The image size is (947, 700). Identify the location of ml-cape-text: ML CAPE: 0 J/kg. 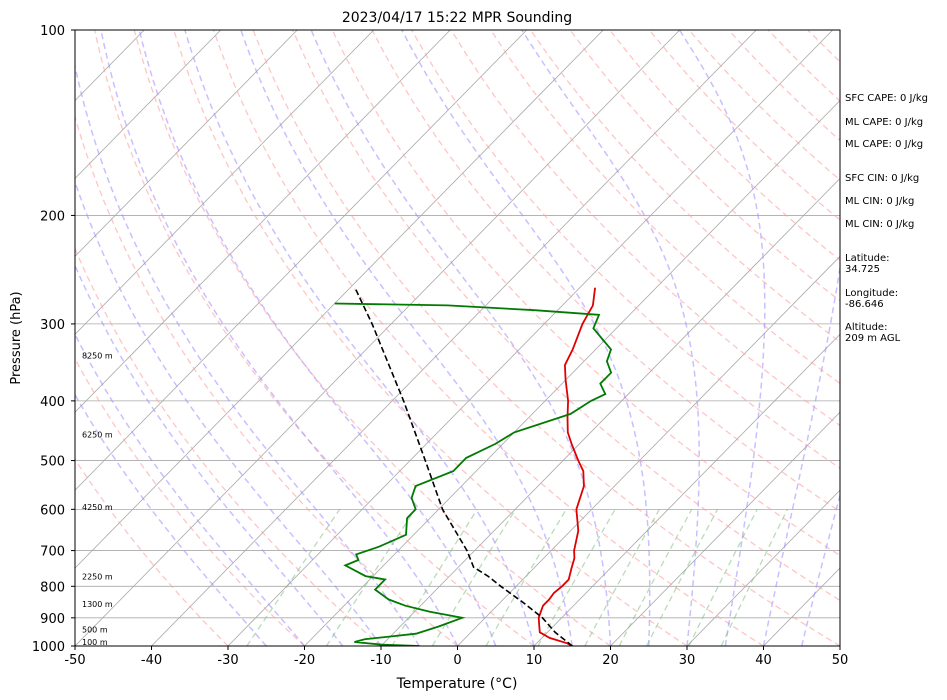
(884, 122).